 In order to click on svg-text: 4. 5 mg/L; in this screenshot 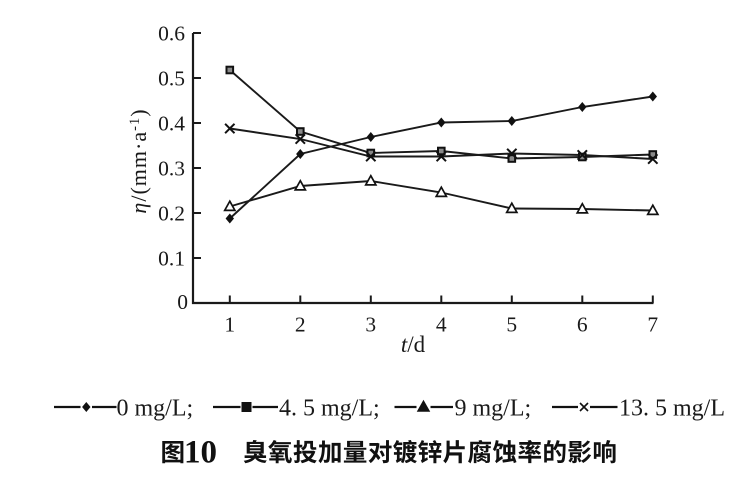, I will do `click(329, 409)`.